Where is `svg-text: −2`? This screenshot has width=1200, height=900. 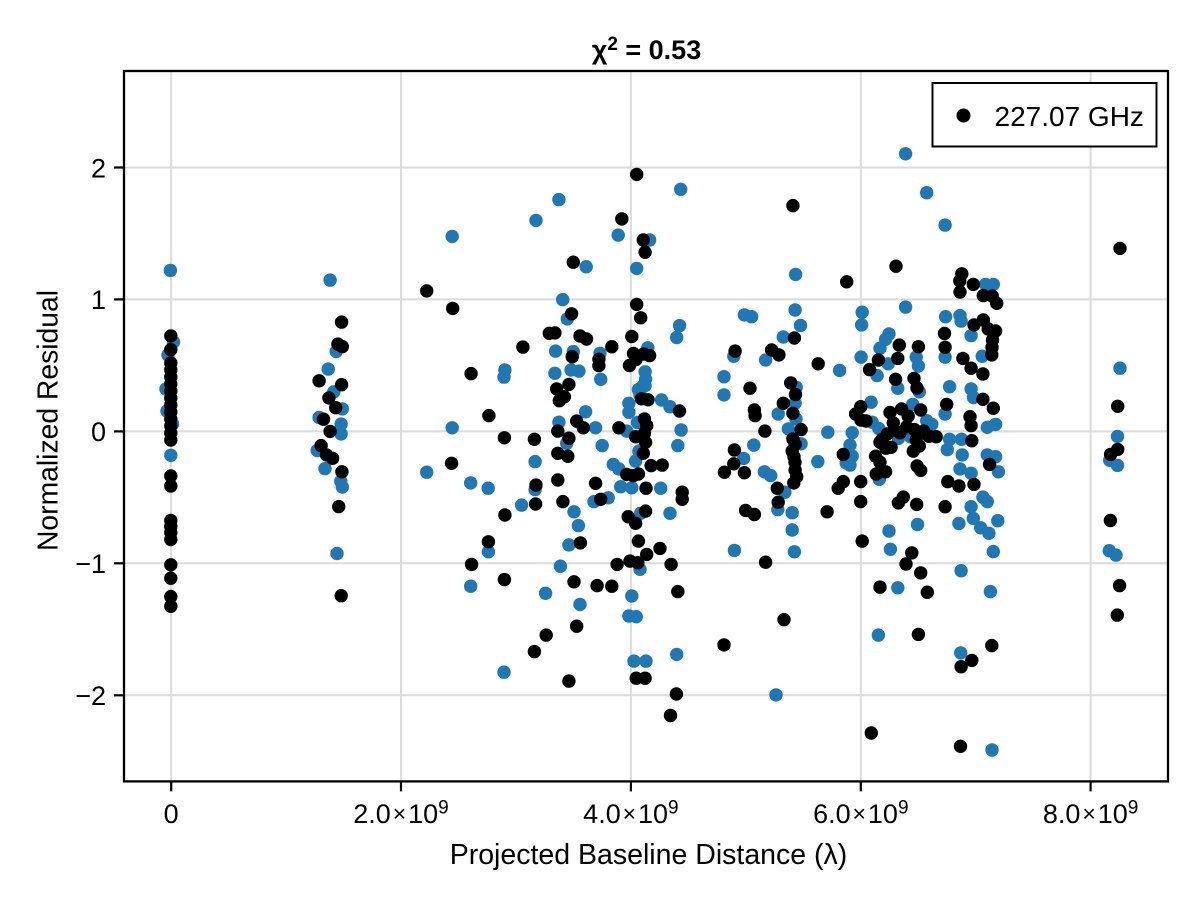
svg-text: −2 is located at coordinates (90, 696).